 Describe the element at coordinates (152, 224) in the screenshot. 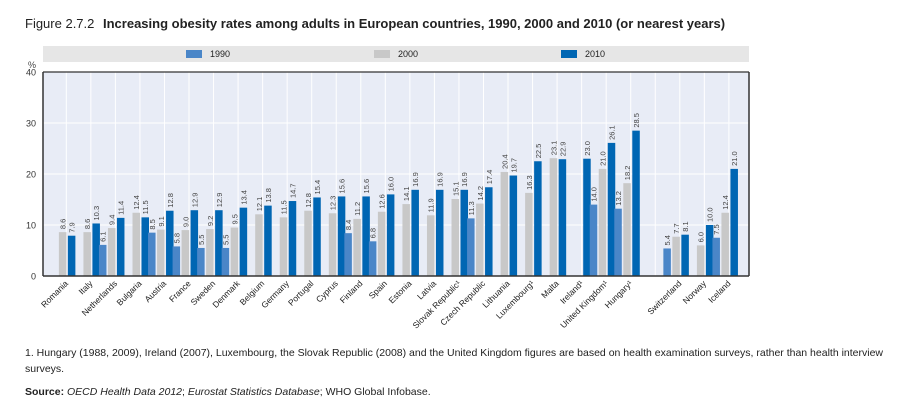

I see `data-label-1990: 8.5` at that location.